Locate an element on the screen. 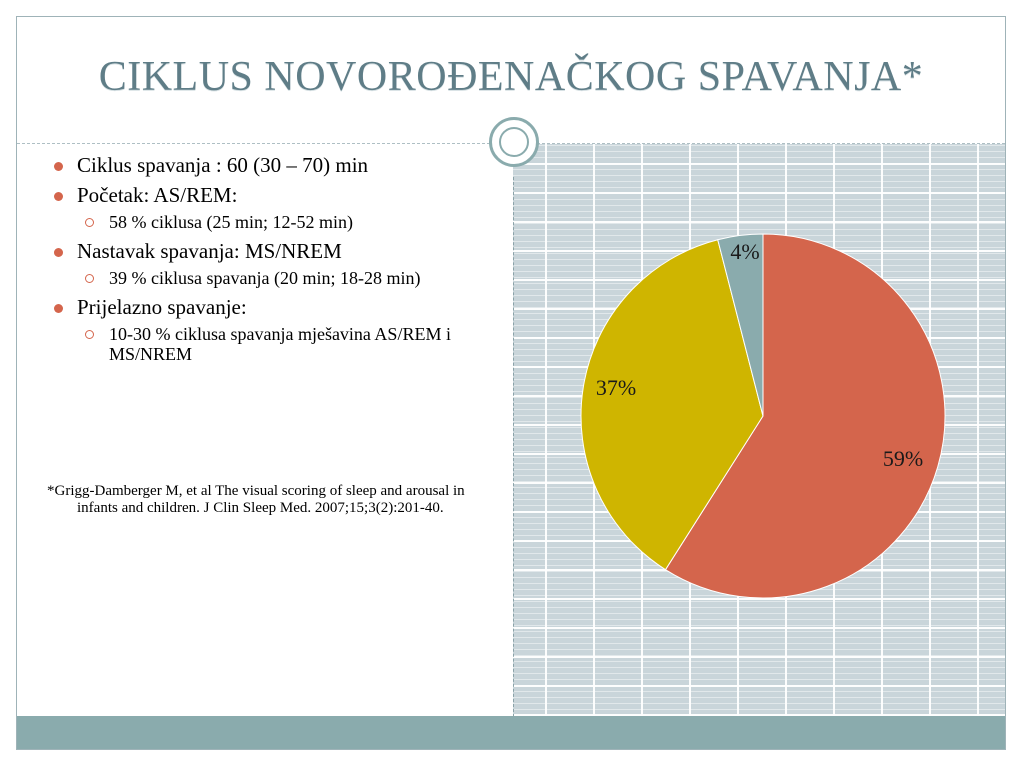  sub-bullet-text: 58 % ciklusa (25 min; 12-52 min) is located at coordinates (231, 222).